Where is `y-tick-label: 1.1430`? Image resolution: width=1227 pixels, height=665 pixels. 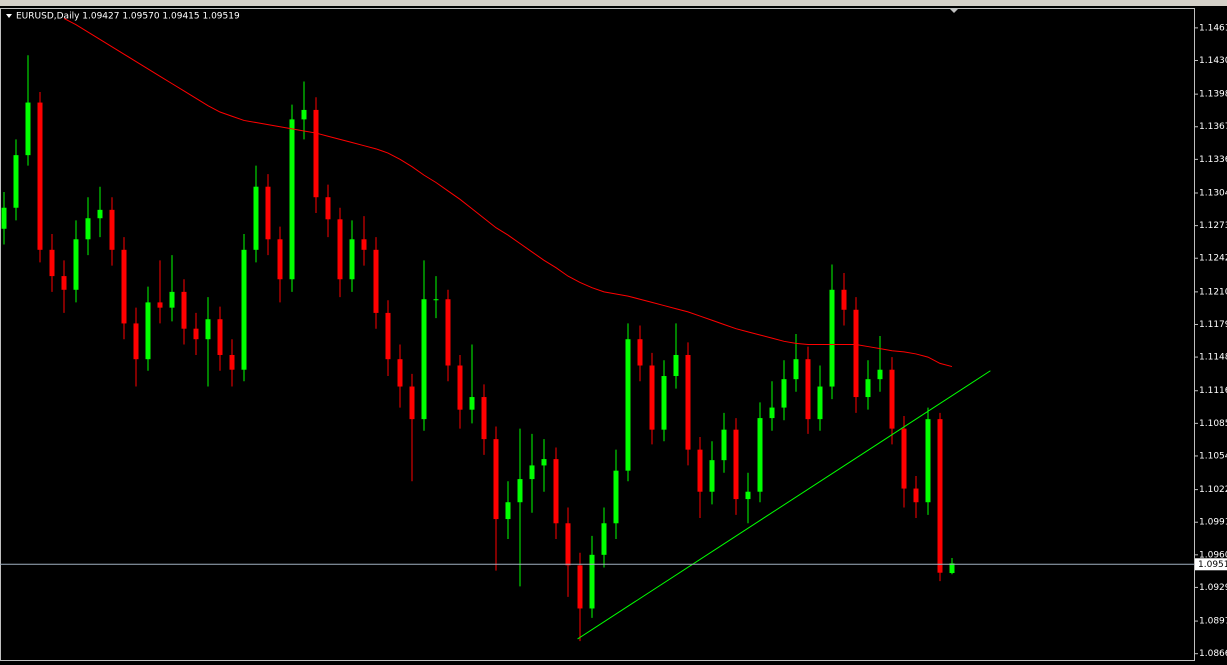 y-tick-label: 1.1430 is located at coordinates (1213, 61).